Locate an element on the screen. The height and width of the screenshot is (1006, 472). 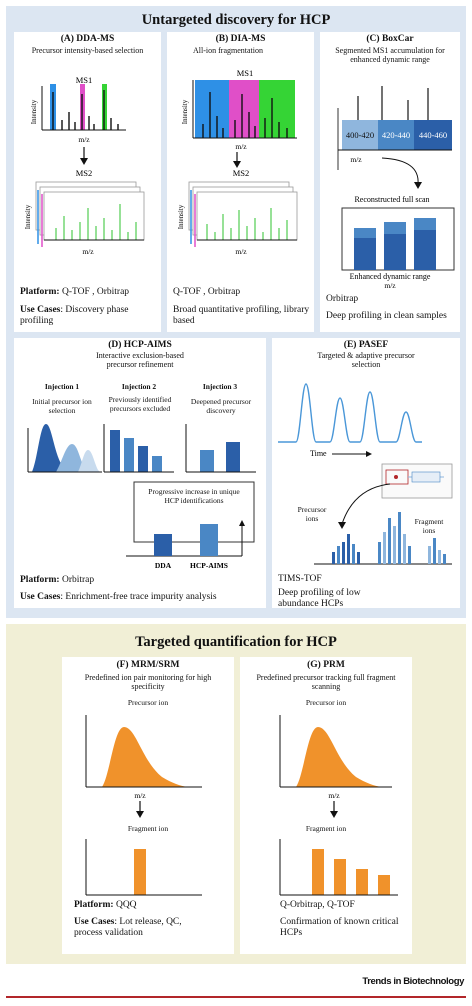
dda-ms1-mz: m/z is located at coordinates (84, 139).